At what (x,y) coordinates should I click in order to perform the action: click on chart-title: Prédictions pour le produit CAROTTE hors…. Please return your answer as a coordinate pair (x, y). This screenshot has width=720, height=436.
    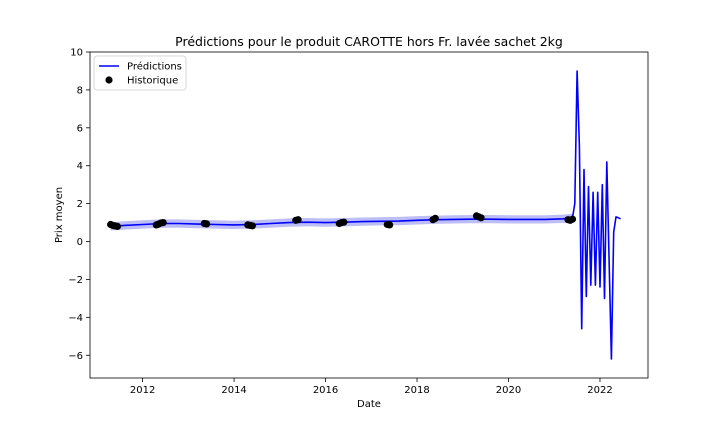
    Looking at the image, I should click on (369, 41).